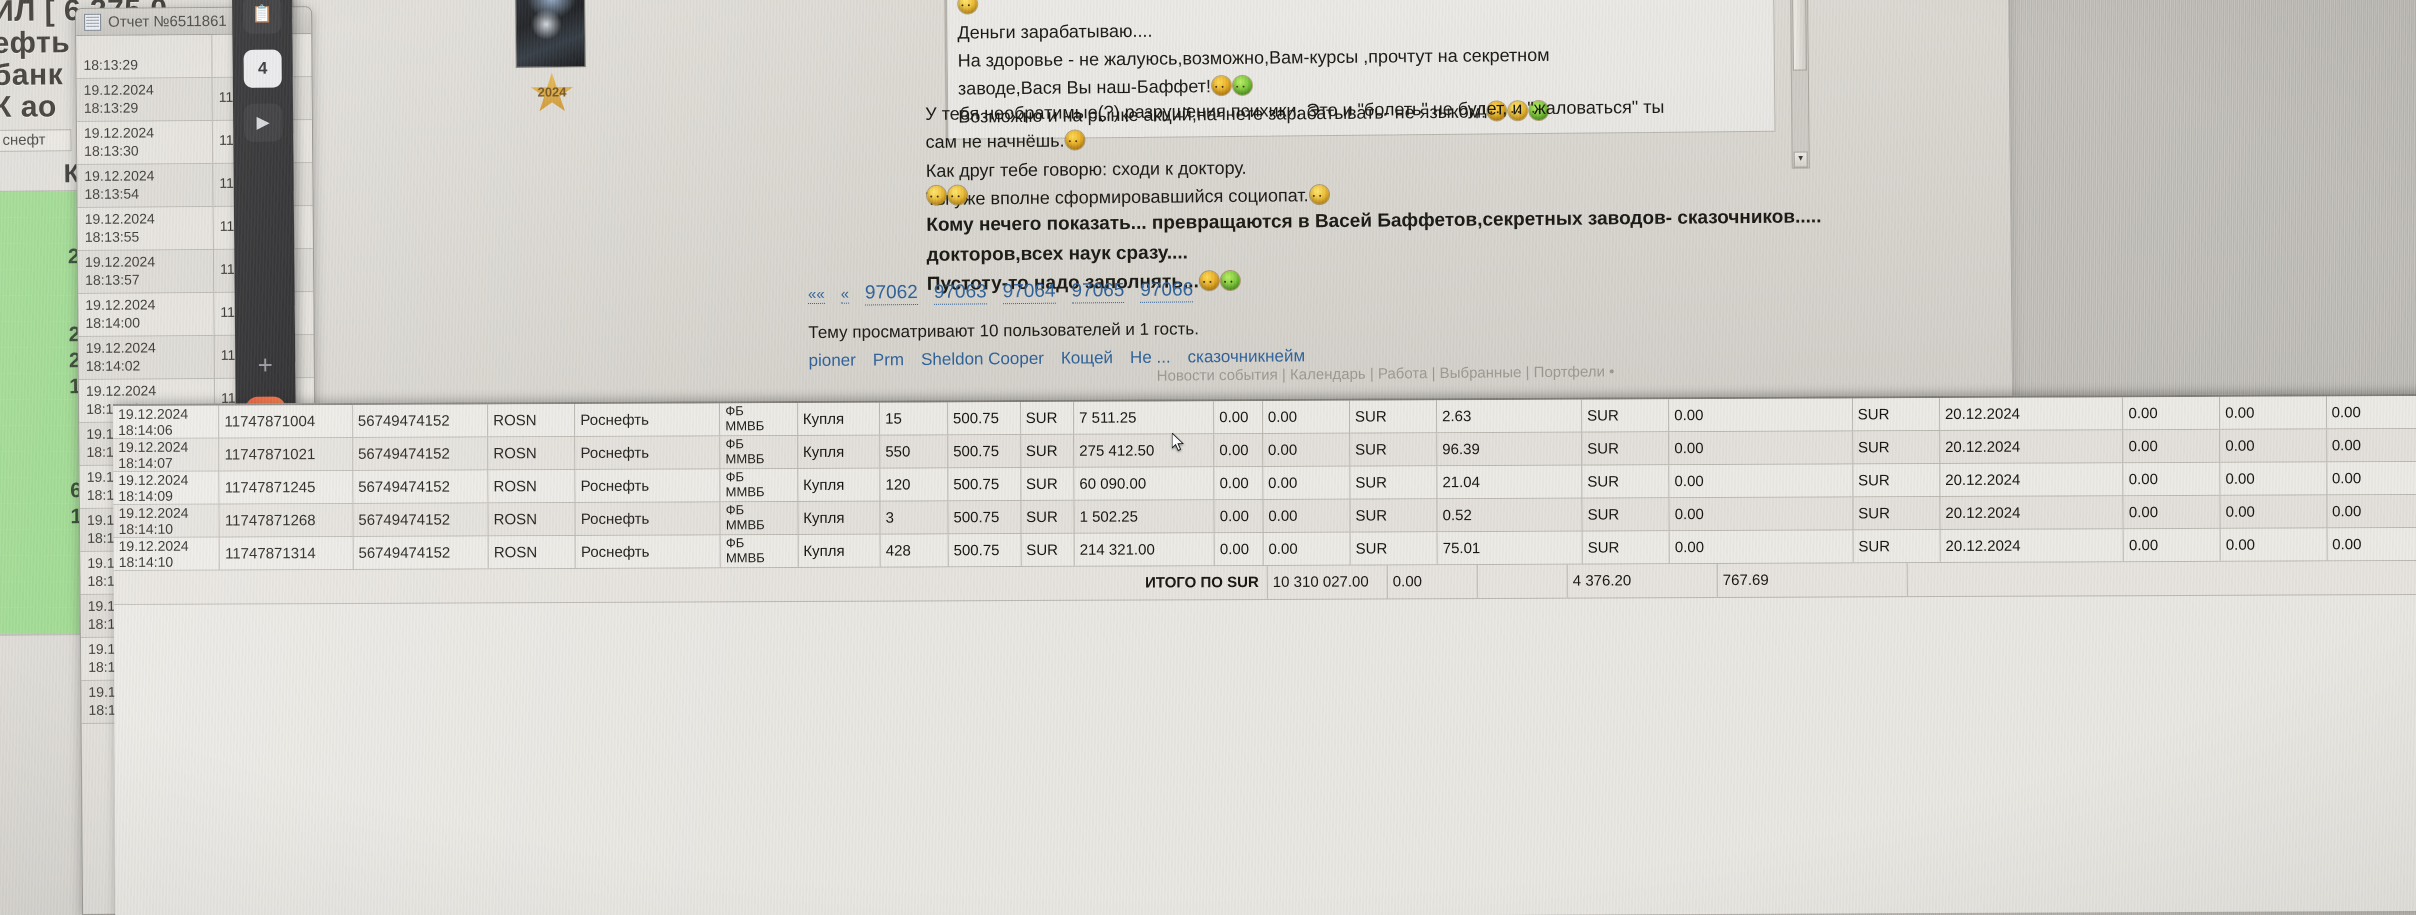 The height and width of the screenshot is (915, 2416). What do you see at coordinates (1000, 292) in the screenshot?
I see `pagination: «« «97062 97063 97064 97065 97066` at bounding box center [1000, 292].